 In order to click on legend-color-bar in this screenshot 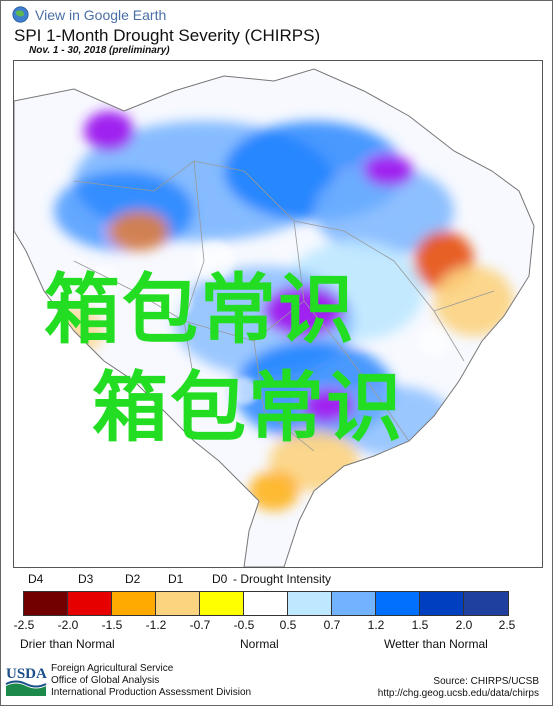, I will do `click(266, 603)`.